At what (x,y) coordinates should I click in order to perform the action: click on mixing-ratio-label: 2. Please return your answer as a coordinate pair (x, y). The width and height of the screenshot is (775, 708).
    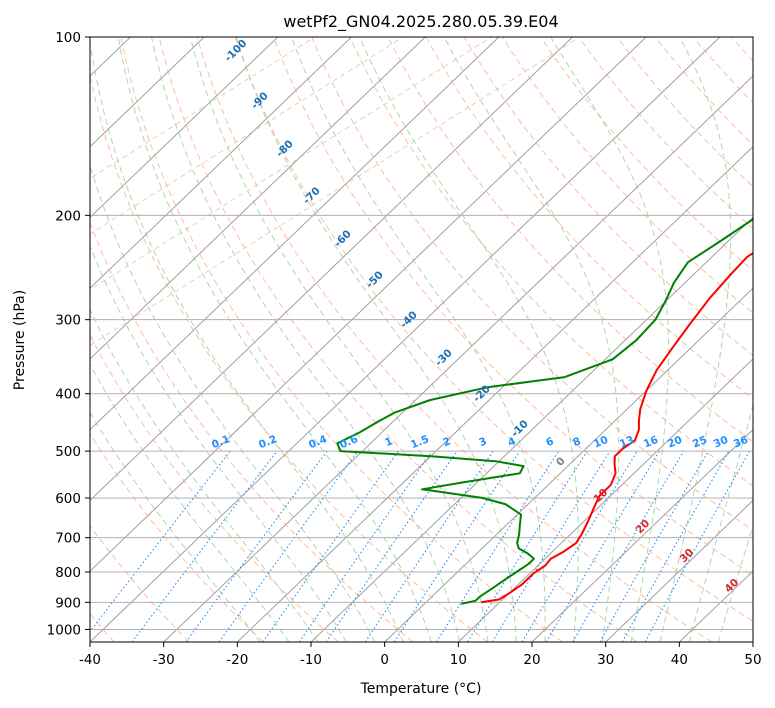
    Looking at the image, I should click on (446, 442).